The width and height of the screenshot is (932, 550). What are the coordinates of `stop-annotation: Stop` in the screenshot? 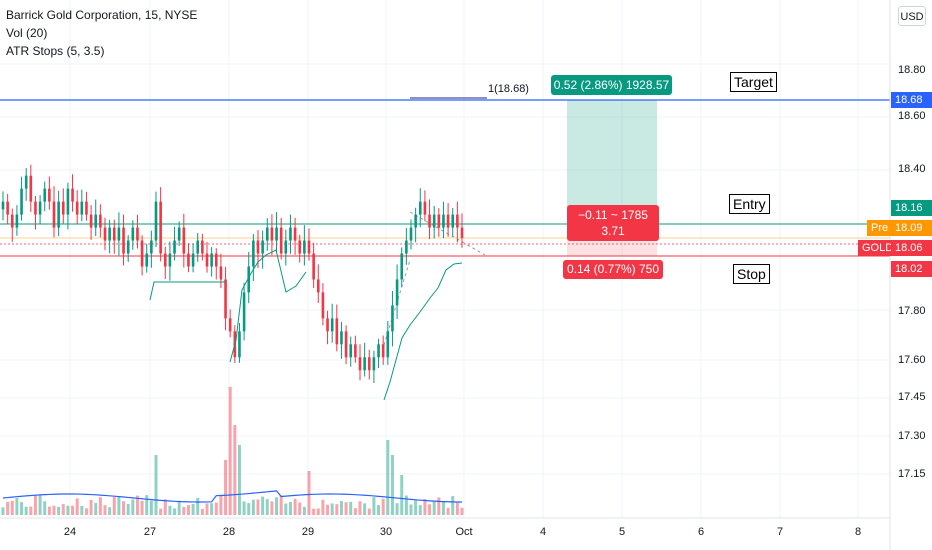 It's located at (751, 274).